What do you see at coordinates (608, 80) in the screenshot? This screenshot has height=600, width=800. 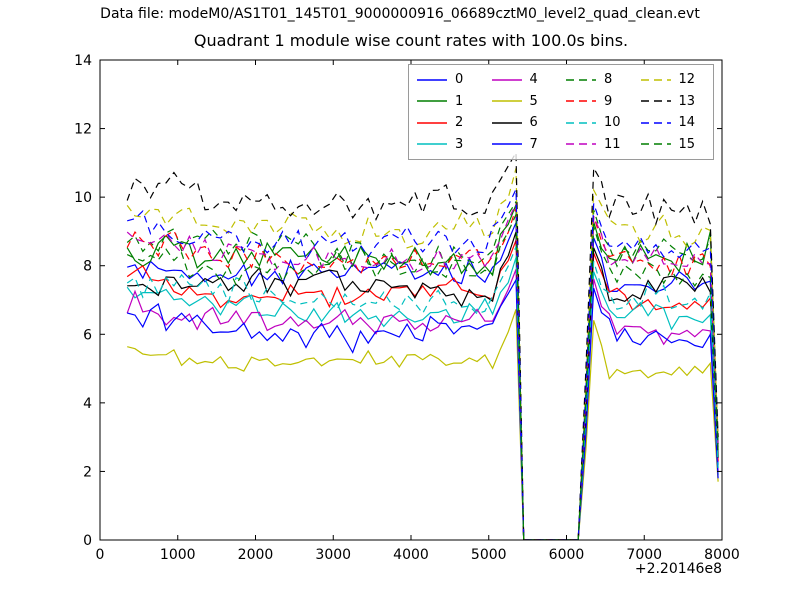 I see `legend-label: 8` at bounding box center [608, 80].